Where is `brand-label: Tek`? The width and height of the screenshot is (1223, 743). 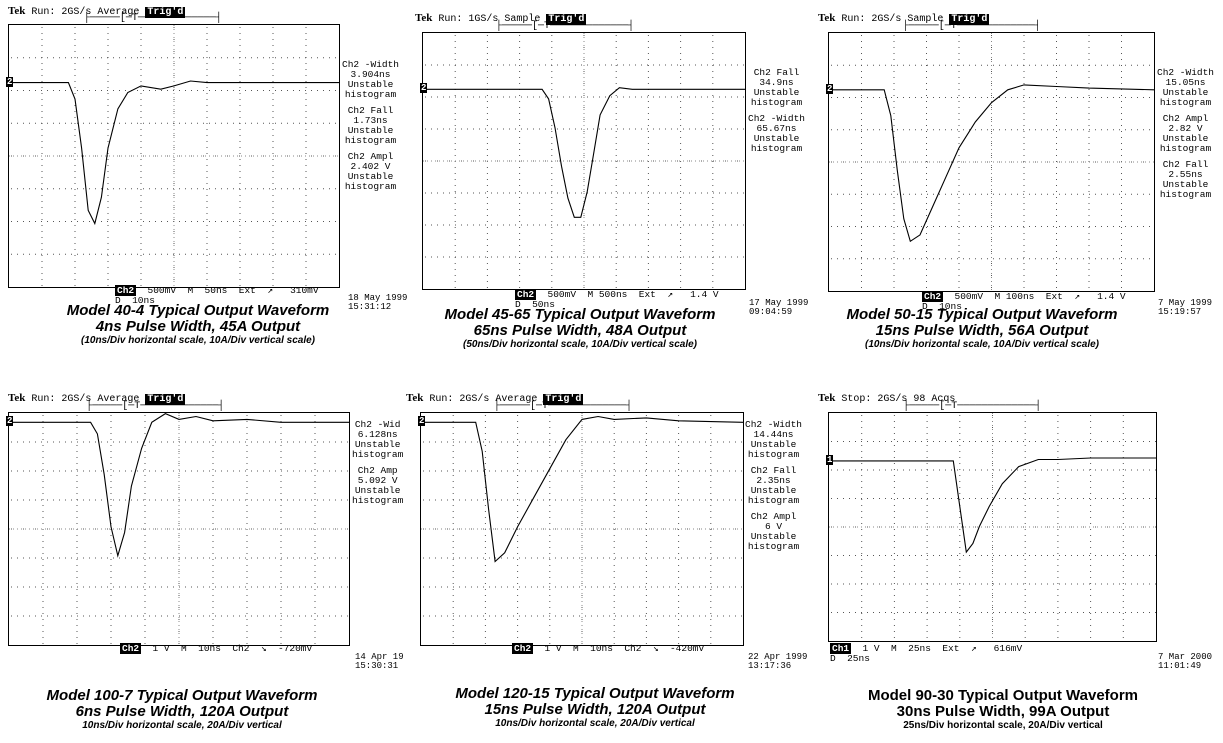
brand-label: Tek is located at coordinates (424, 18).